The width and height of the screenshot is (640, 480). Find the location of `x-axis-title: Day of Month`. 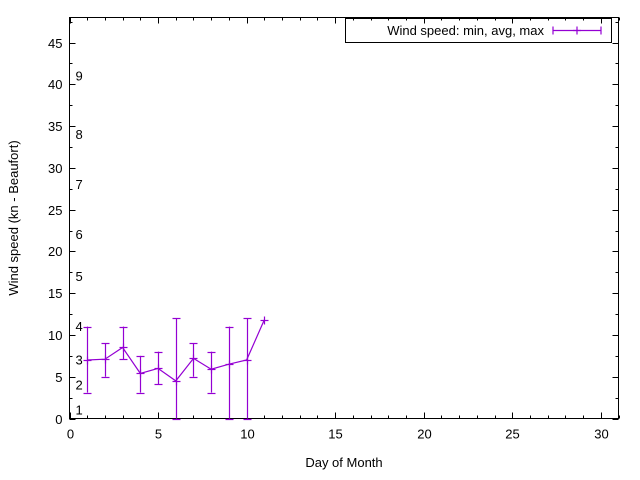

x-axis-title: Day of Month is located at coordinates (343, 462).